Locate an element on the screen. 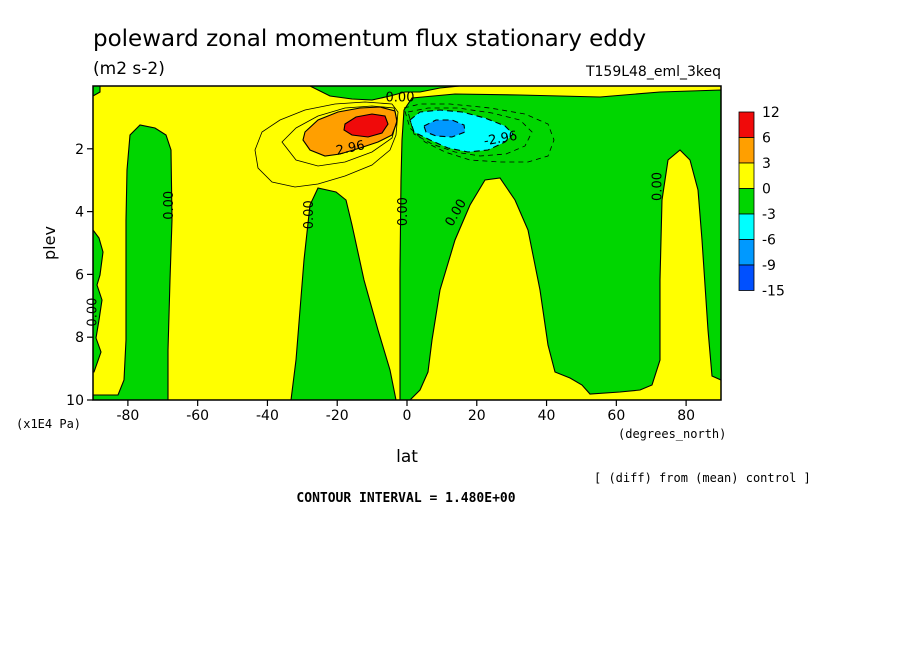 This screenshot has width=904, height=654. x-tick-label: 20 is located at coordinates (477, 416).